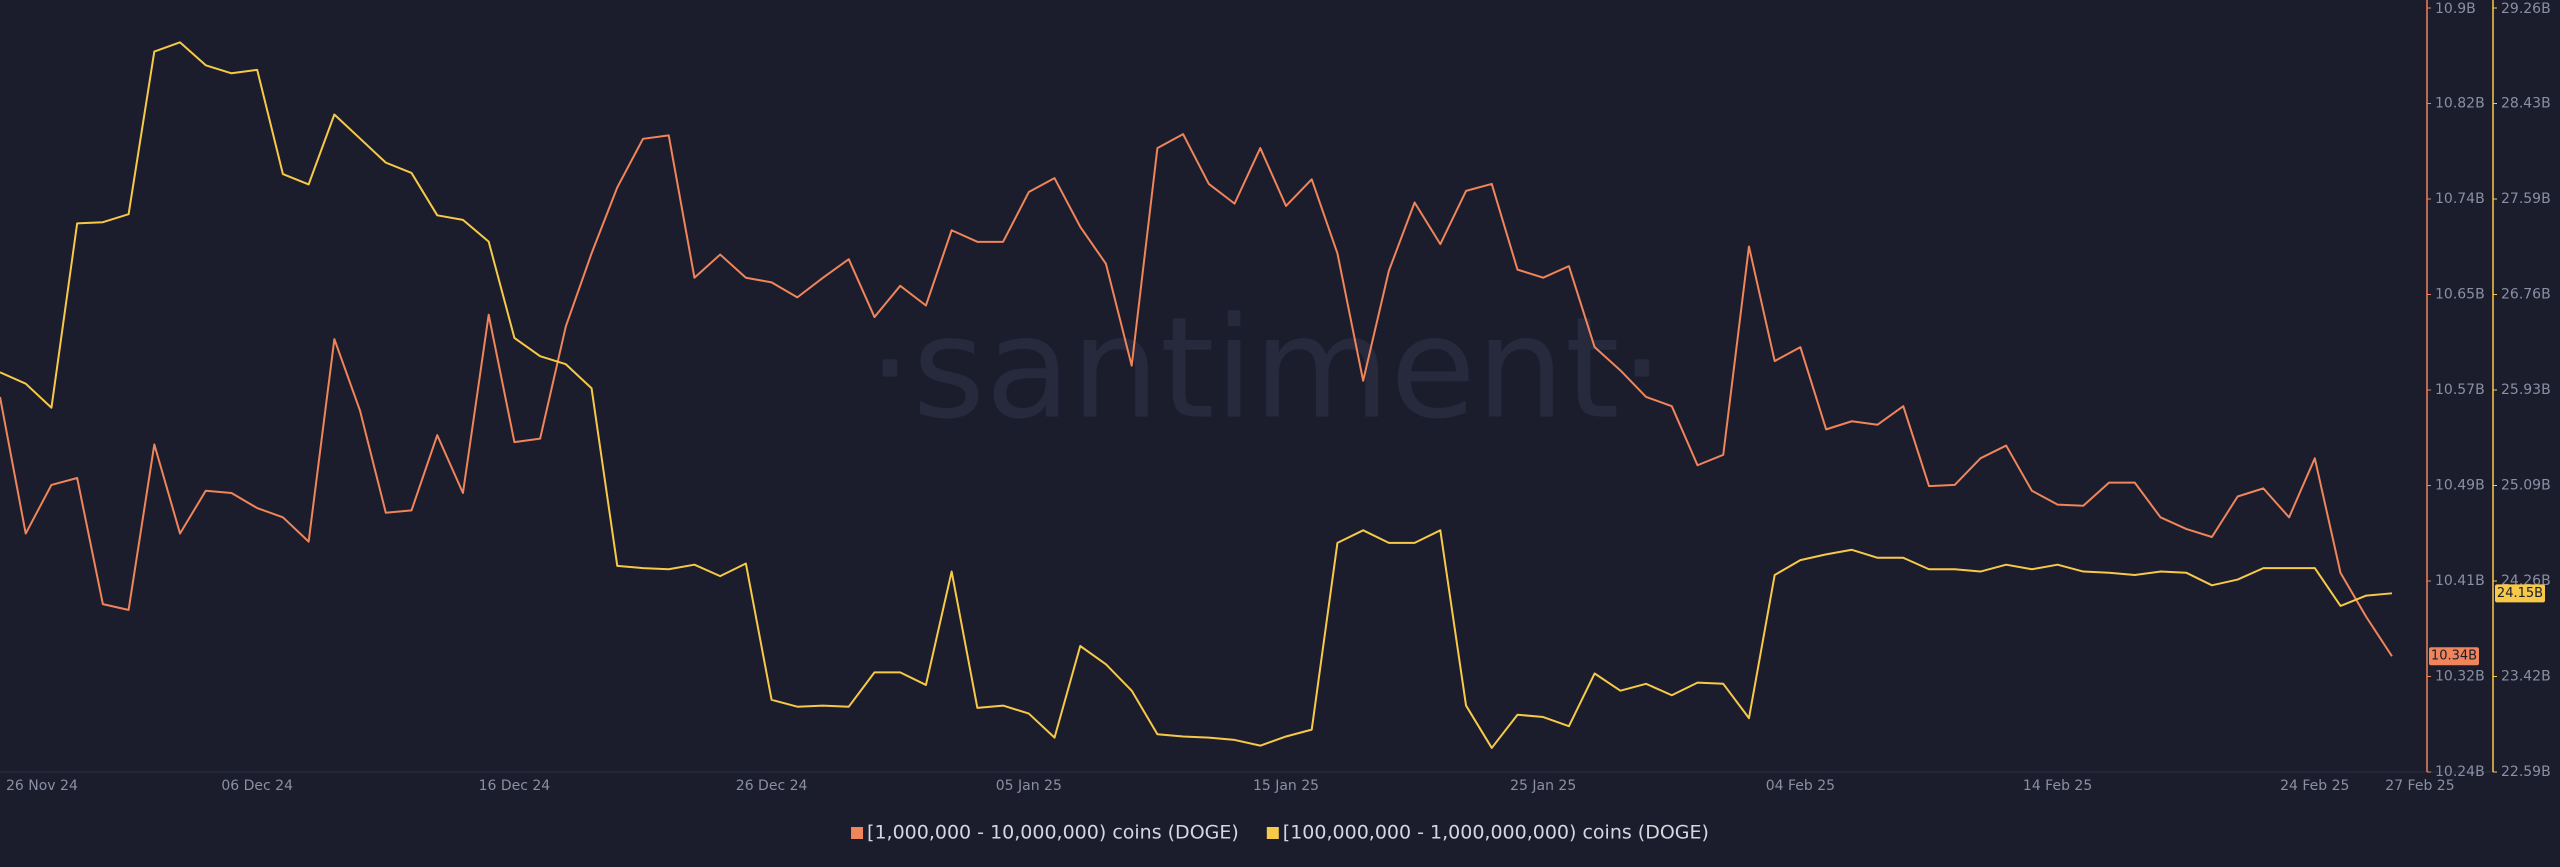 This screenshot has height=867, width=2560. What do you see at coordinates (42, 786) in the screenshot?
I see `x-tick-label: 26 Nov 24` at bounding box center [42, 786].